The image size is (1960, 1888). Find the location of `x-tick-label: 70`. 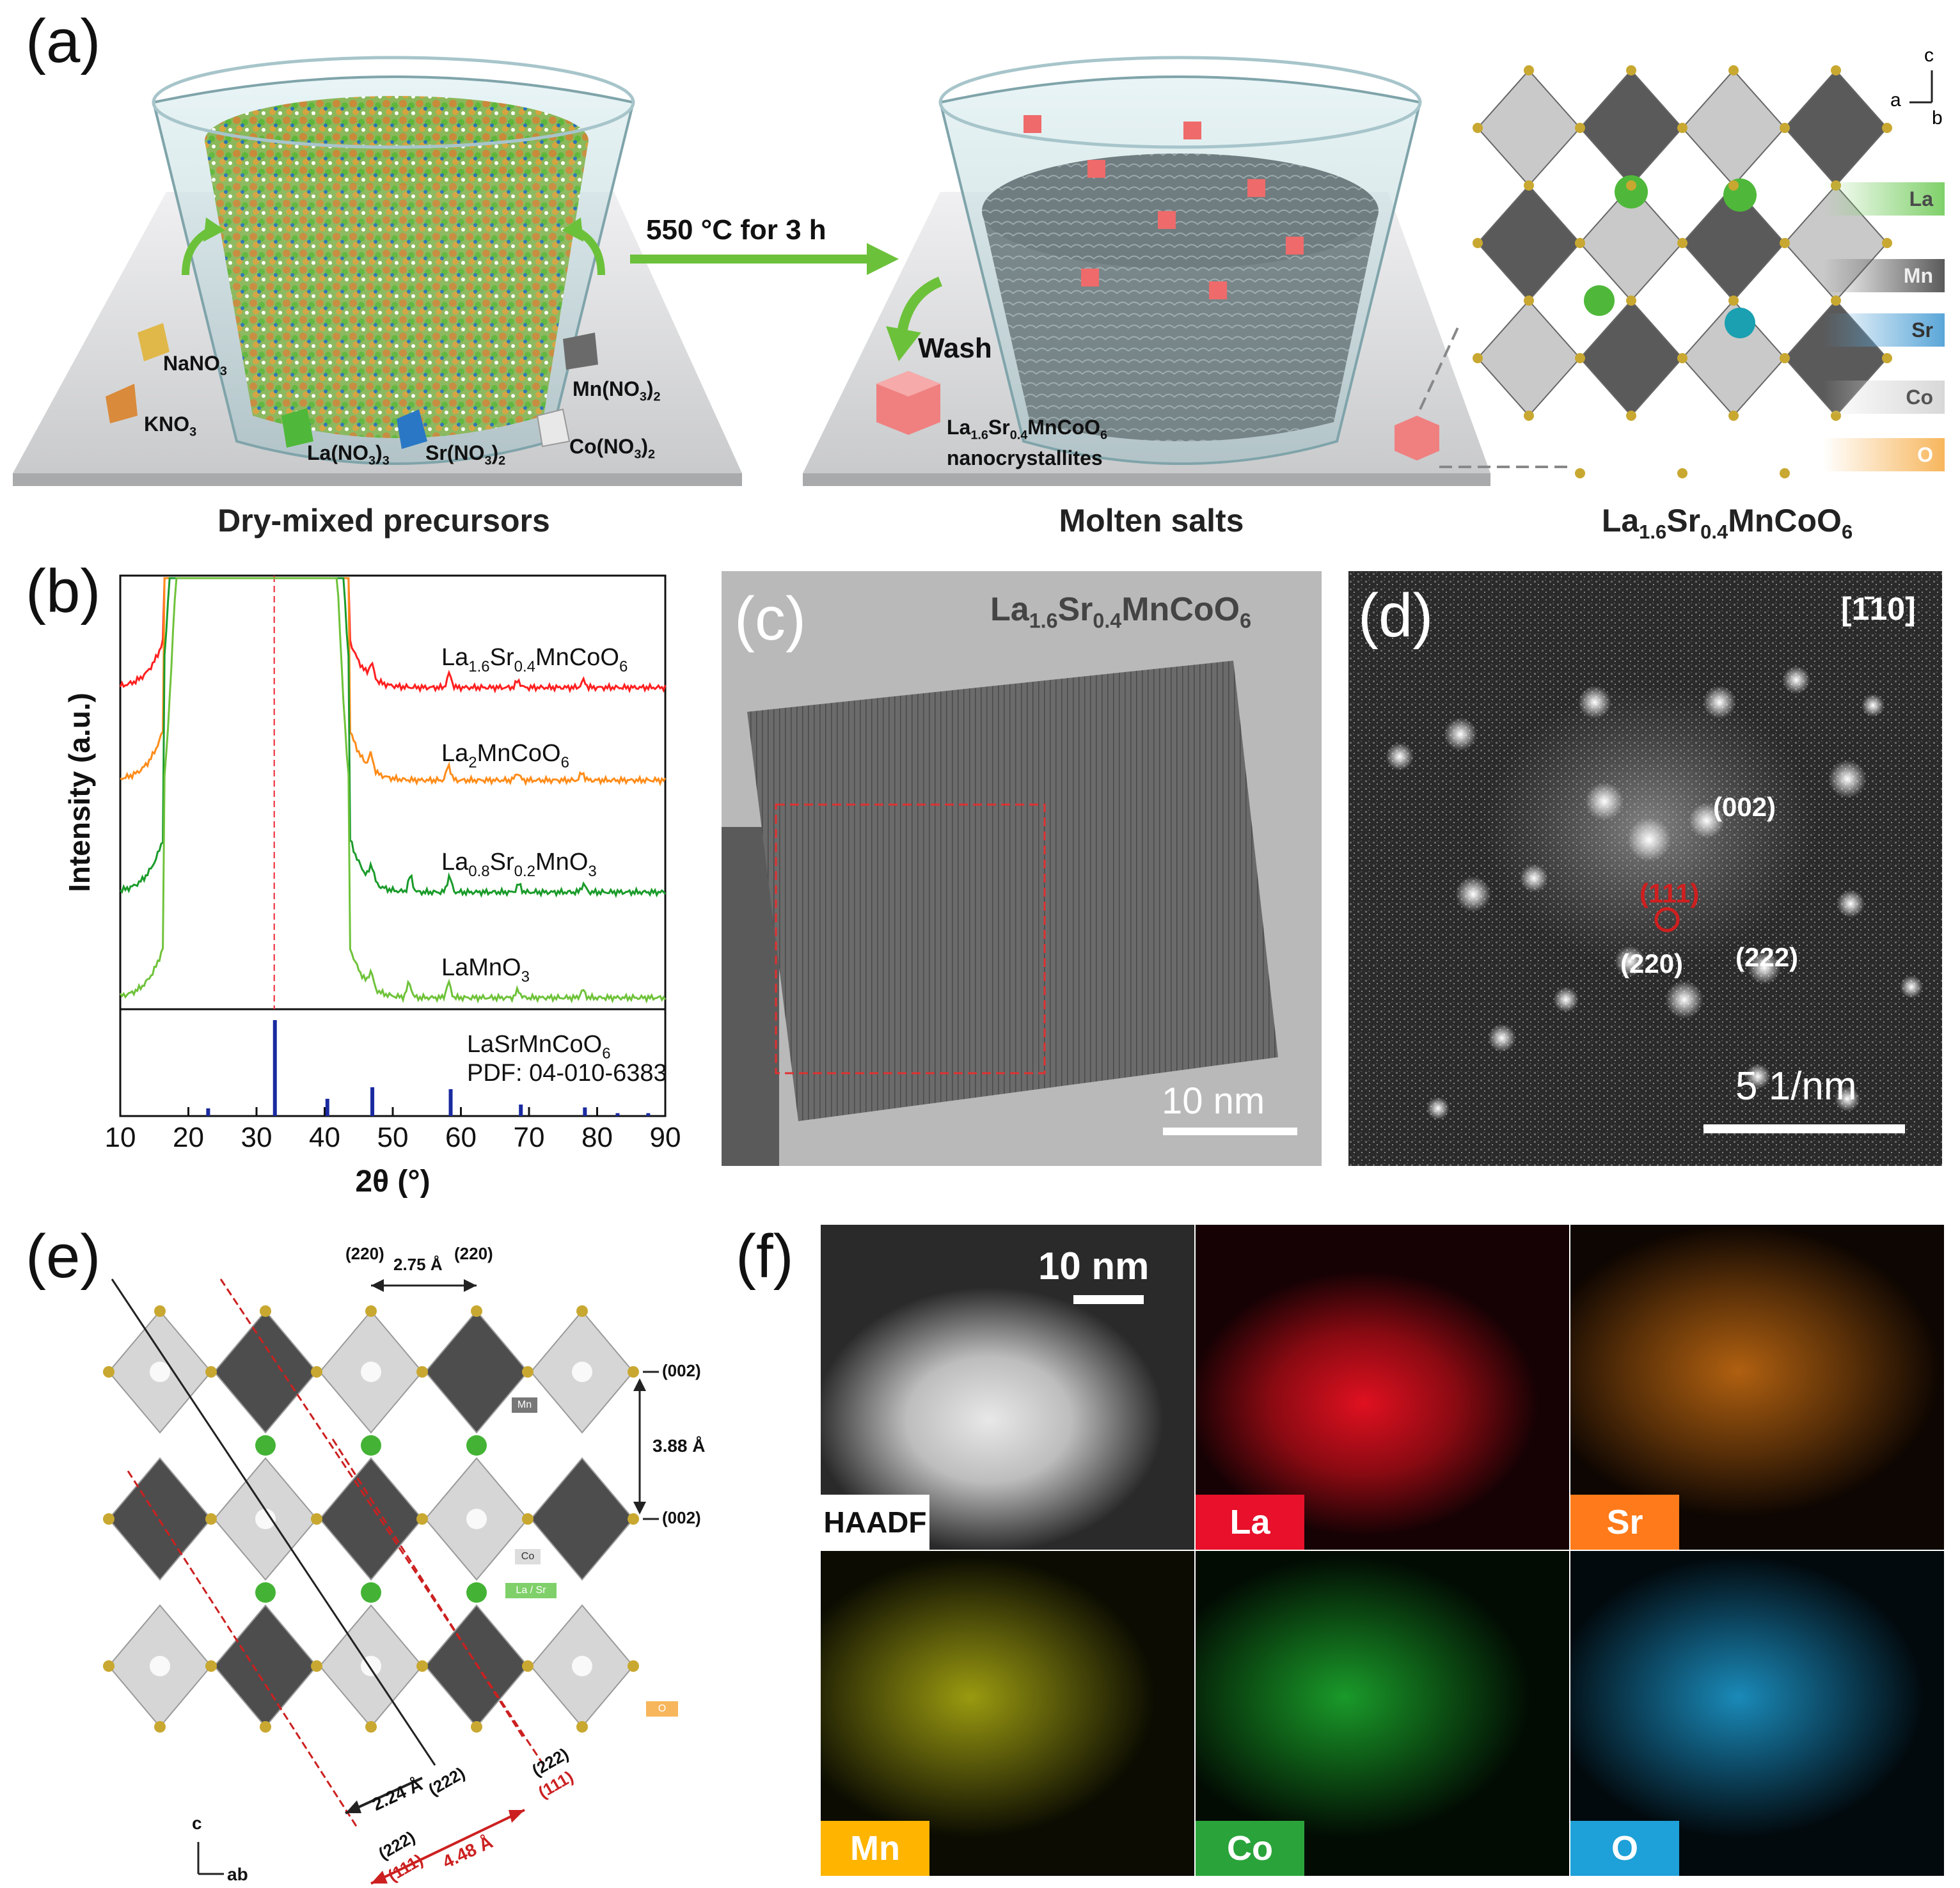

x-tick-label: 70 is located at coordinates (529, 1137).